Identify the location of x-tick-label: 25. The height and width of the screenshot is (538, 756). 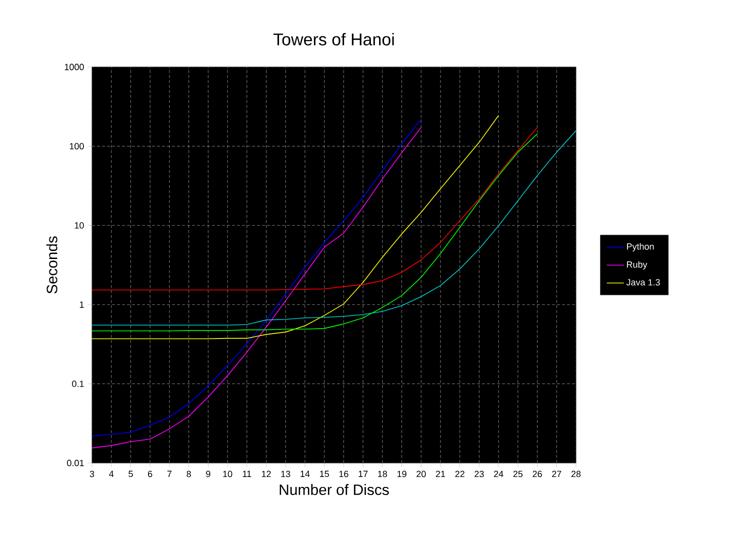
(518, 474).